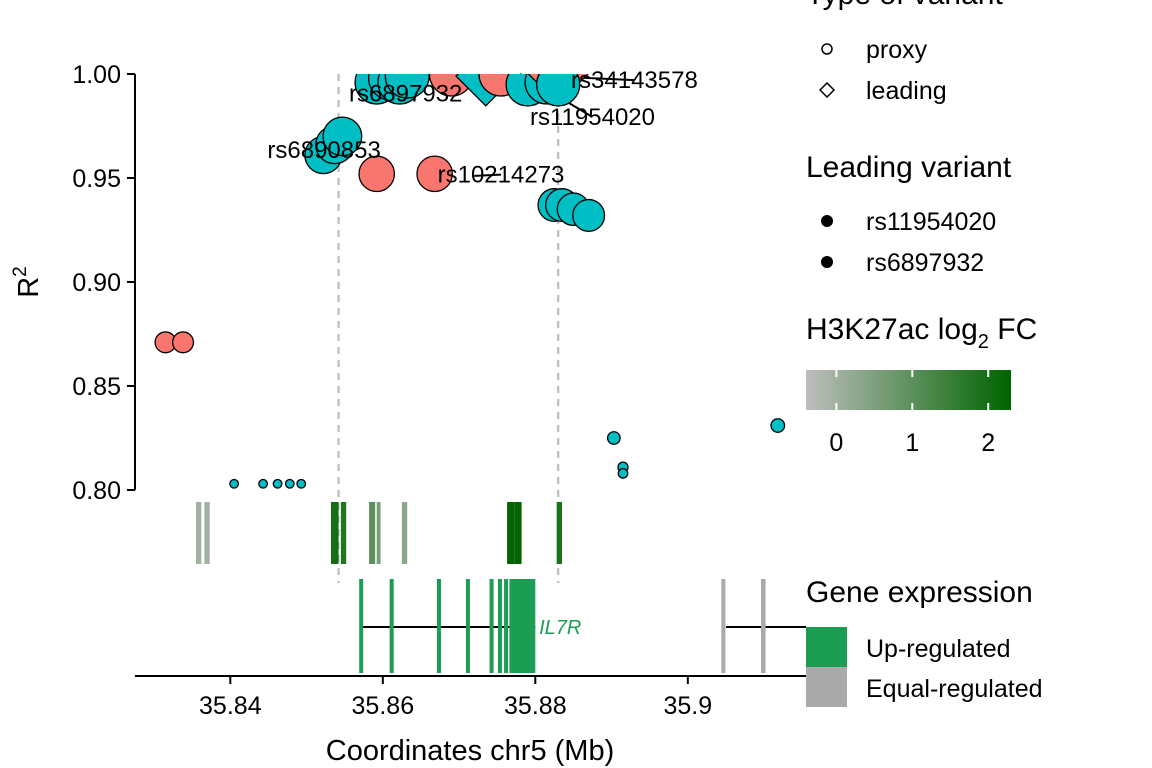  I want to click on y-tick-label-2: 0.90, so click(96, 283).